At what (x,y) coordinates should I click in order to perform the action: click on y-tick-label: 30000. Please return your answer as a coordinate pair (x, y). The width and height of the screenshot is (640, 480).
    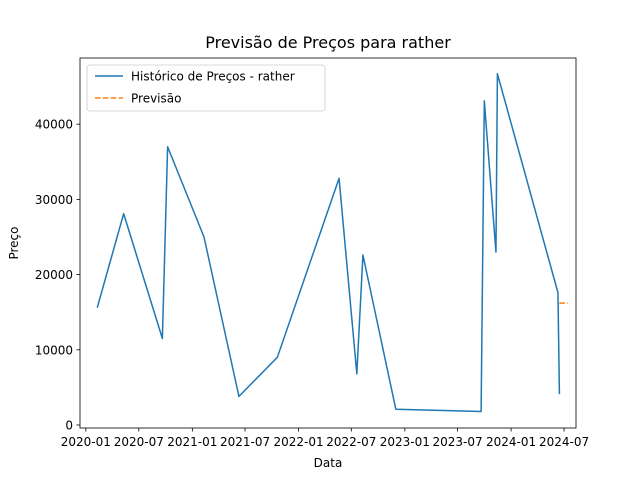
    Looking at the image, I should click on (54, 200).